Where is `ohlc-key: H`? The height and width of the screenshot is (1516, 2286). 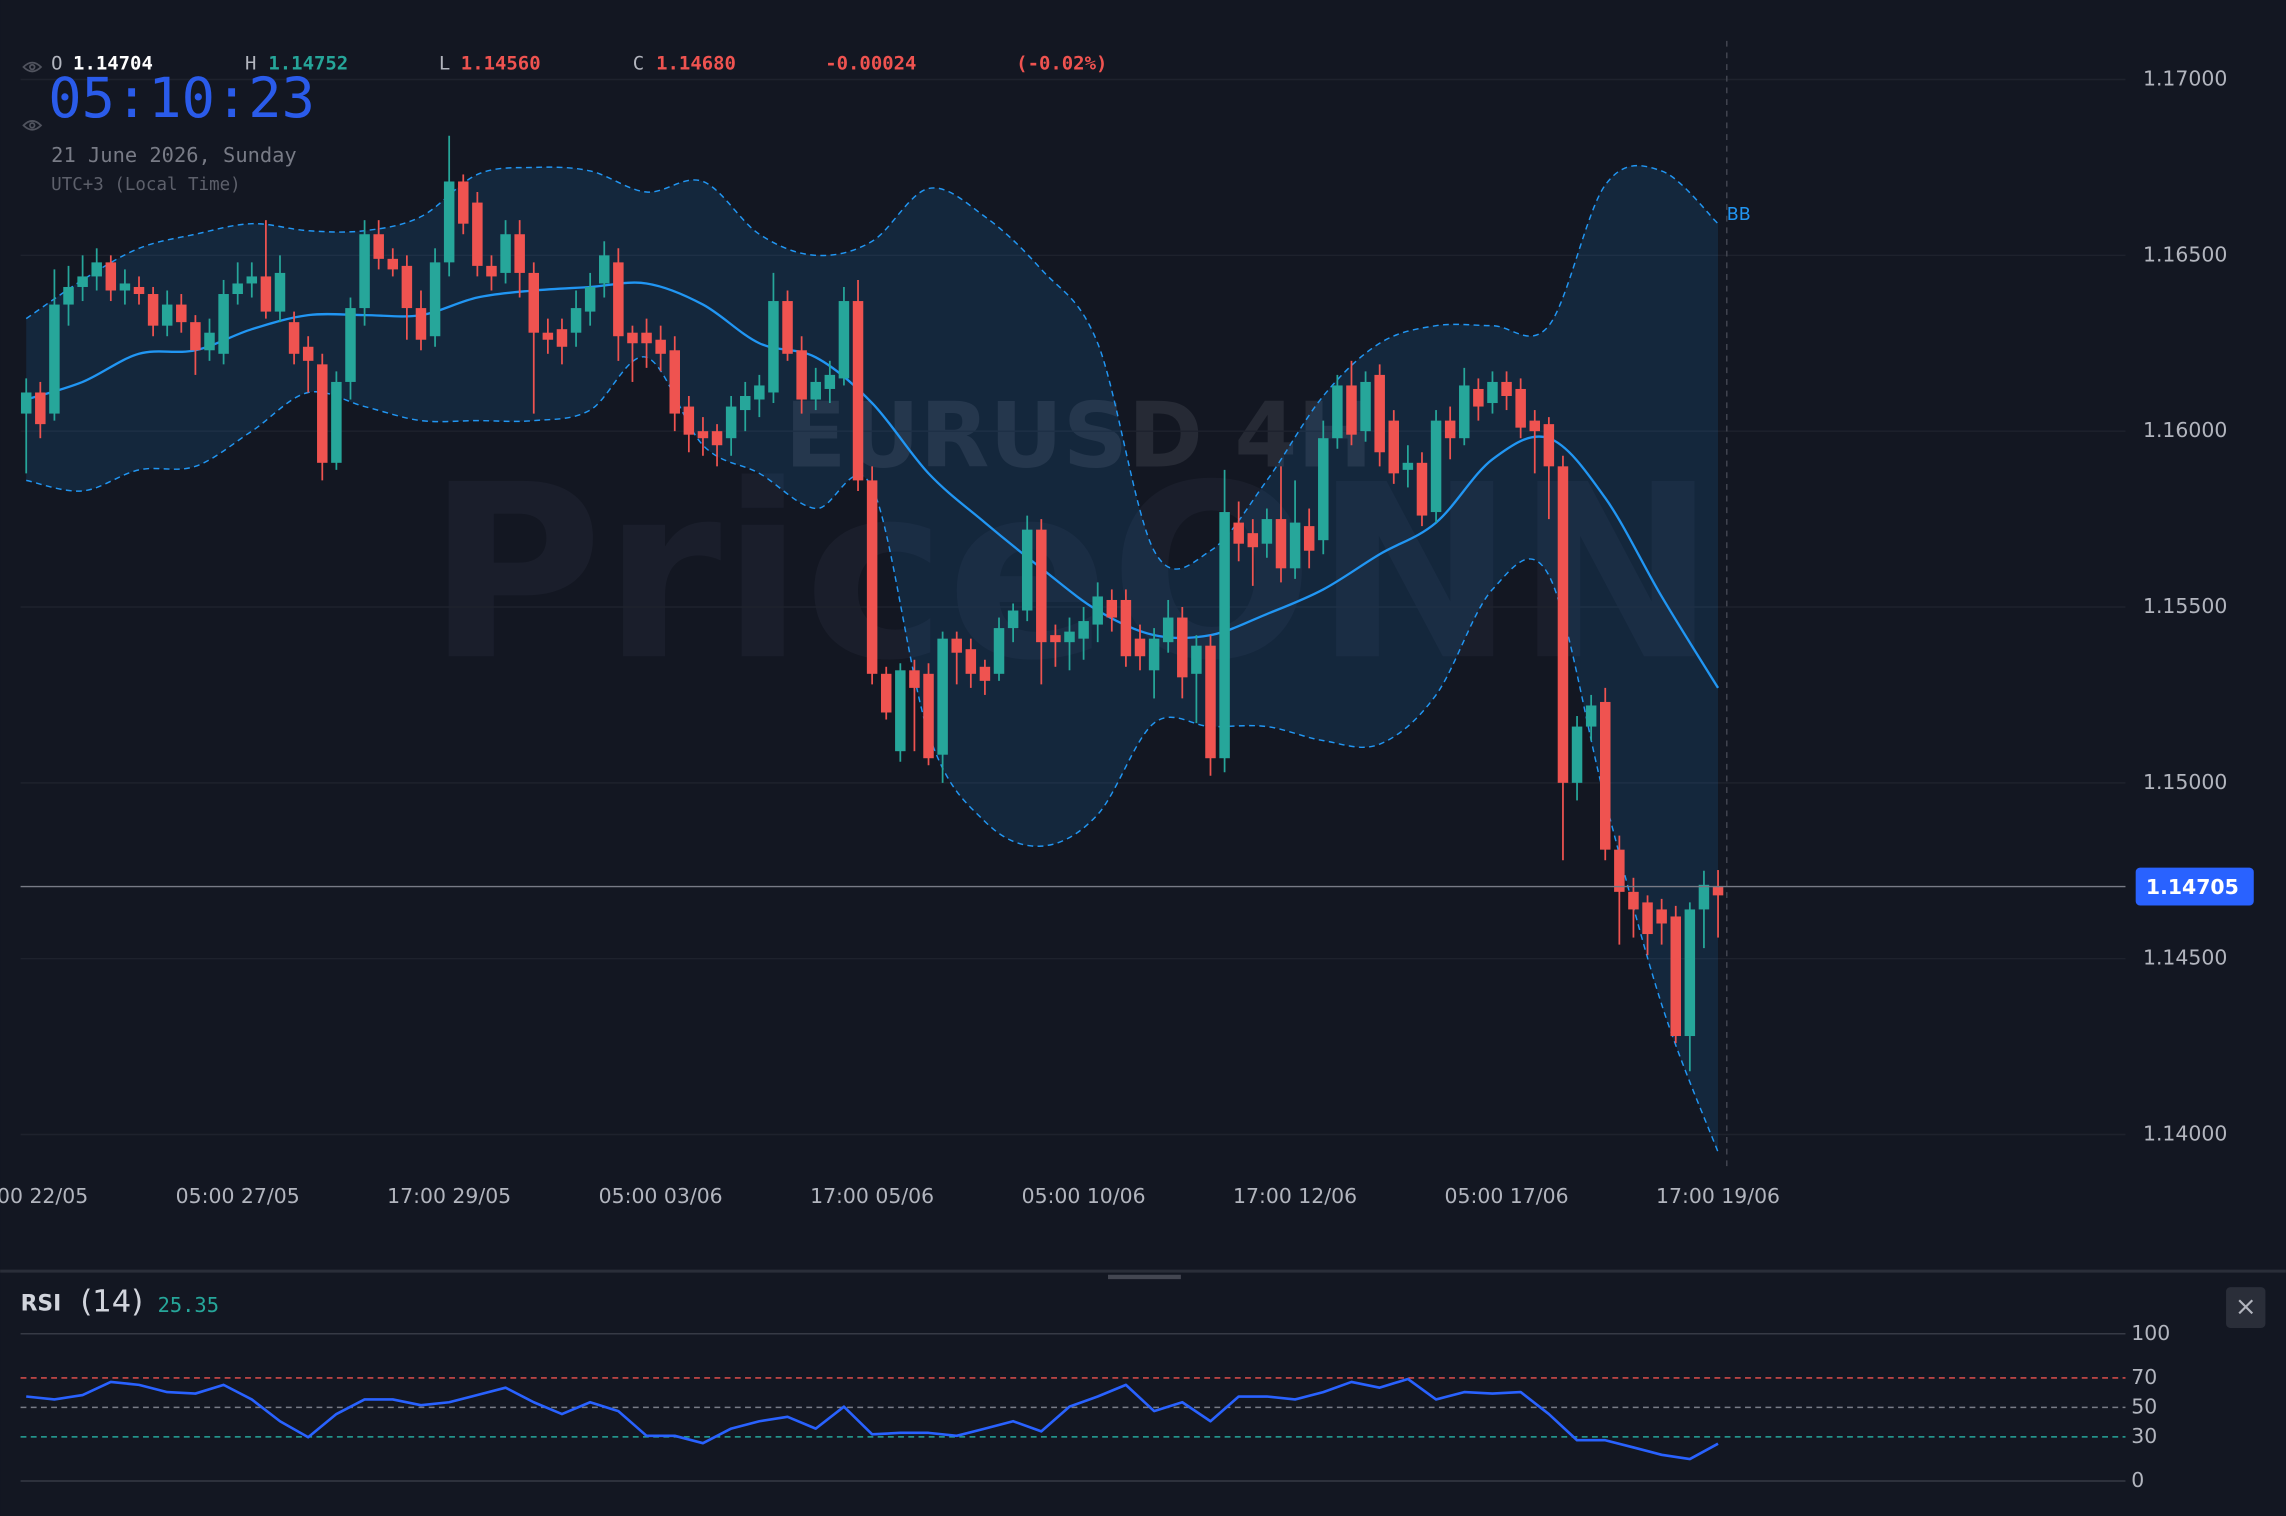 ohlc-key: H is located at coordinates (250, 64).